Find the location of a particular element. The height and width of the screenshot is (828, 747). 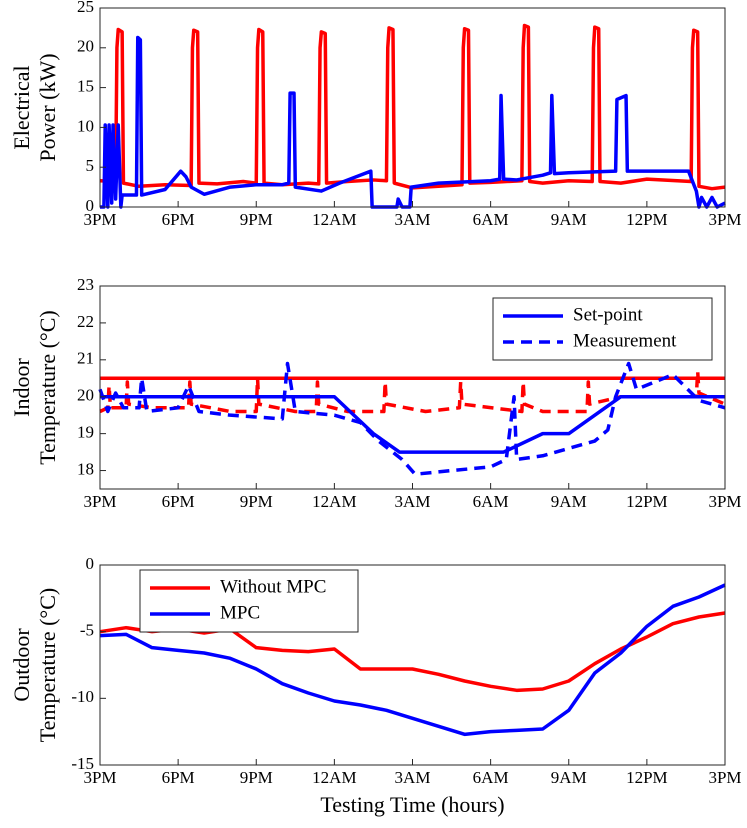

y-tick-label: 15 is located at coordinates (85, 86).